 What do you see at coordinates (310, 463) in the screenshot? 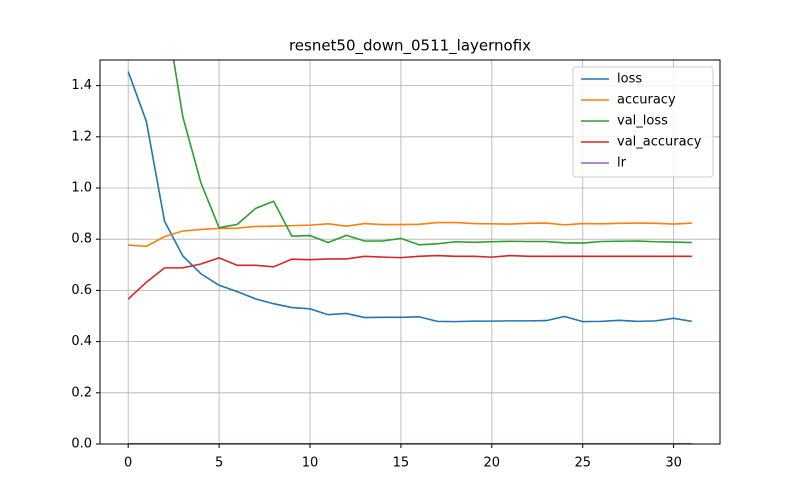
I see `x-tick-label: 10` at bounding box center [310, 463].